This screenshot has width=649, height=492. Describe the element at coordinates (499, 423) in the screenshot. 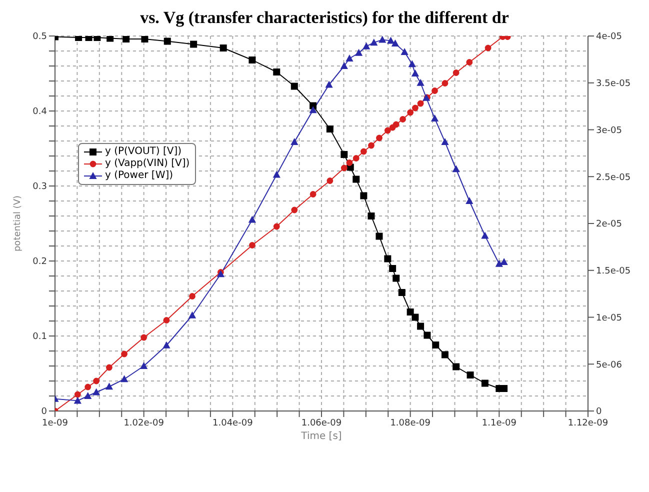

I see `x-tick-label: 1.1e-09` at that location.